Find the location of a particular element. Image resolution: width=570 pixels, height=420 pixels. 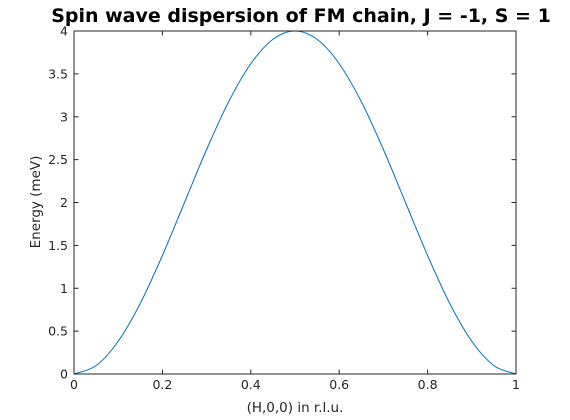

y-tick-label-1: 0.5 is located at coordinates (58, 331).